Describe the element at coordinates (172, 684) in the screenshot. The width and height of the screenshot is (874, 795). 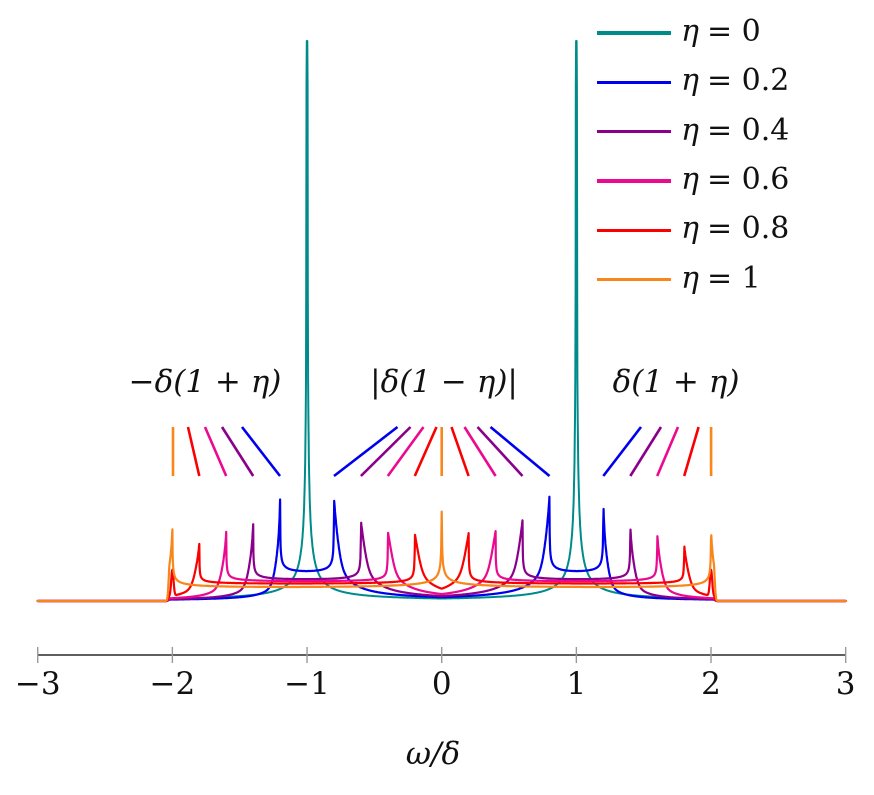
I see `tick-label--2: −2` at that location.